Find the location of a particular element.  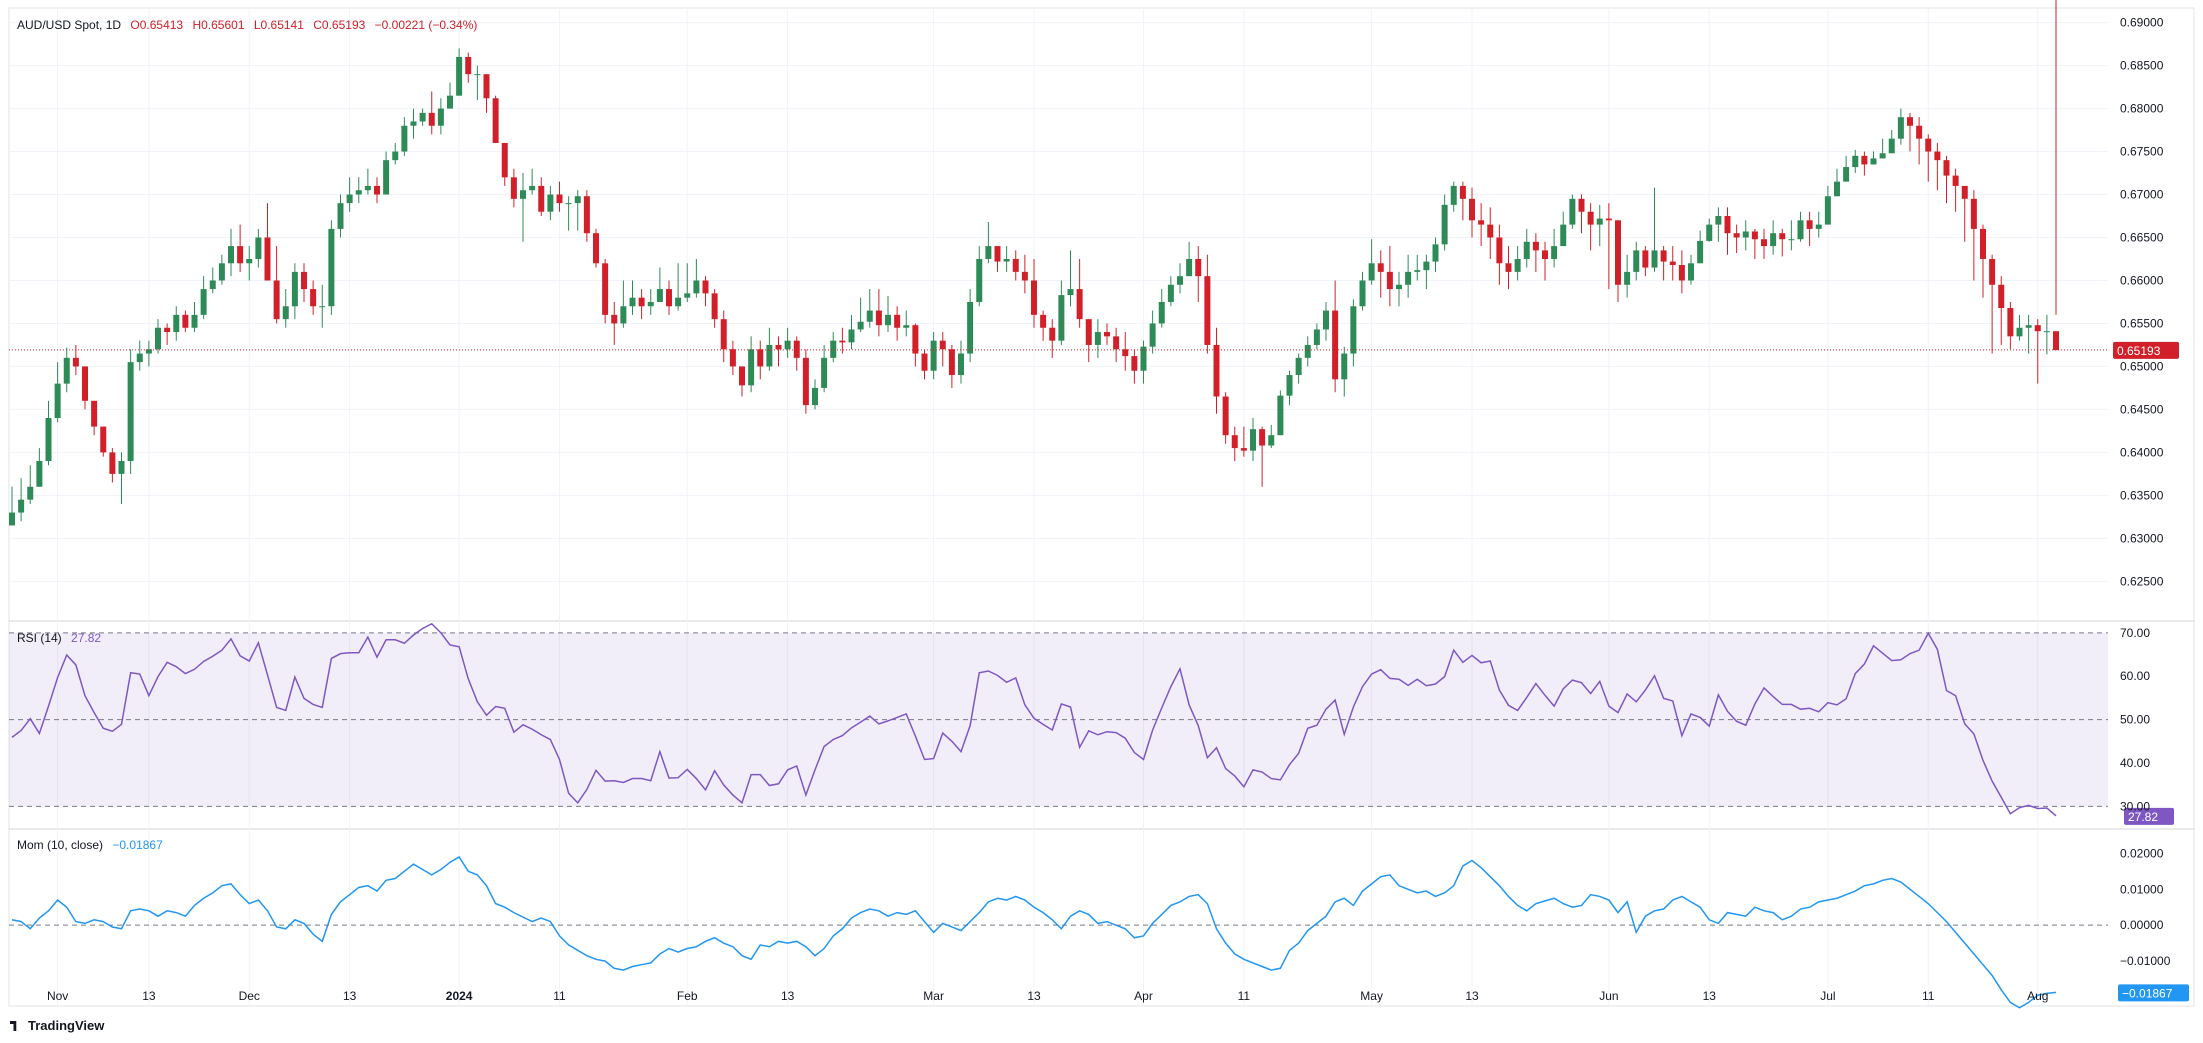

last-price-badge is located at coordinates (2146, 350).